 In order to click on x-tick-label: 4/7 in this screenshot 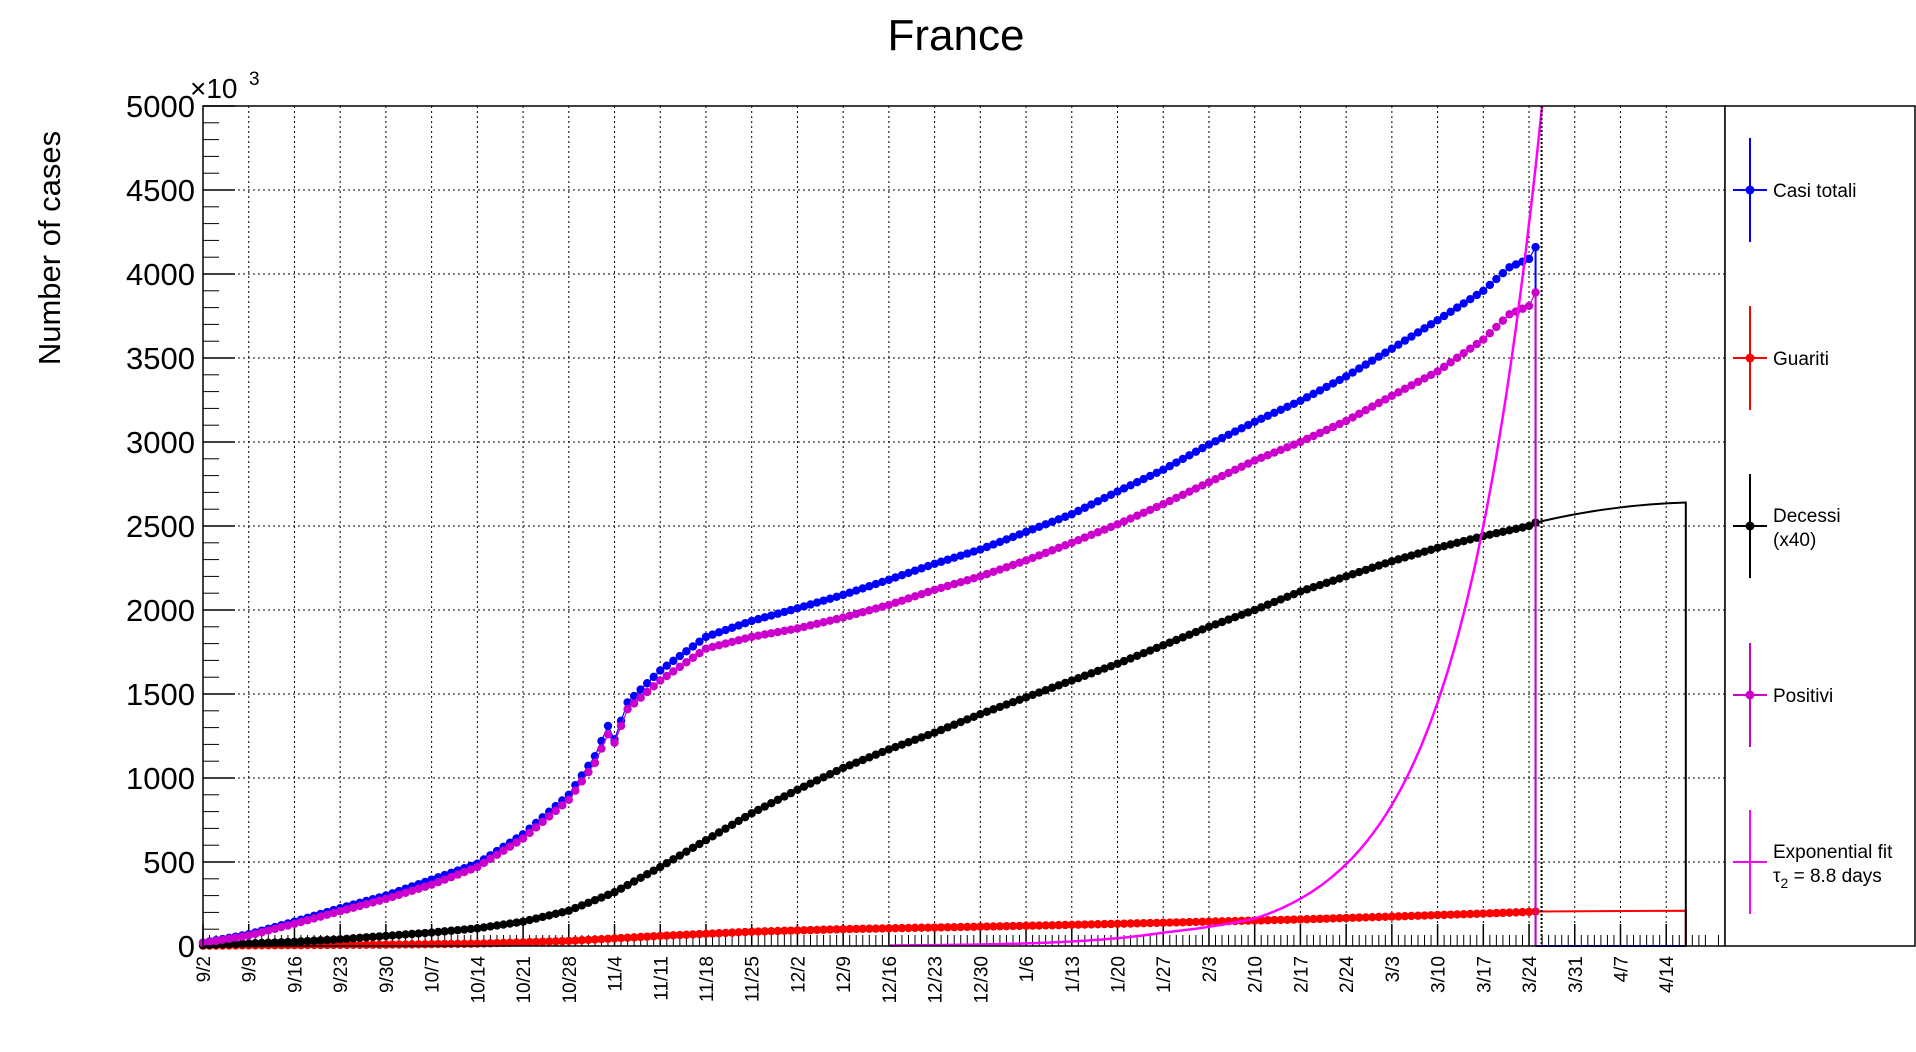, I will do `click(1621, 969)`.